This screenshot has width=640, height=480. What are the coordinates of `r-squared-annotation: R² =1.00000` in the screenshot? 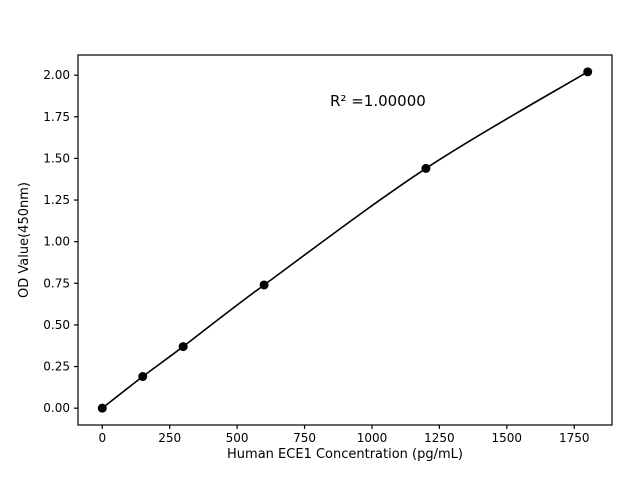 It's located at (378, 101).